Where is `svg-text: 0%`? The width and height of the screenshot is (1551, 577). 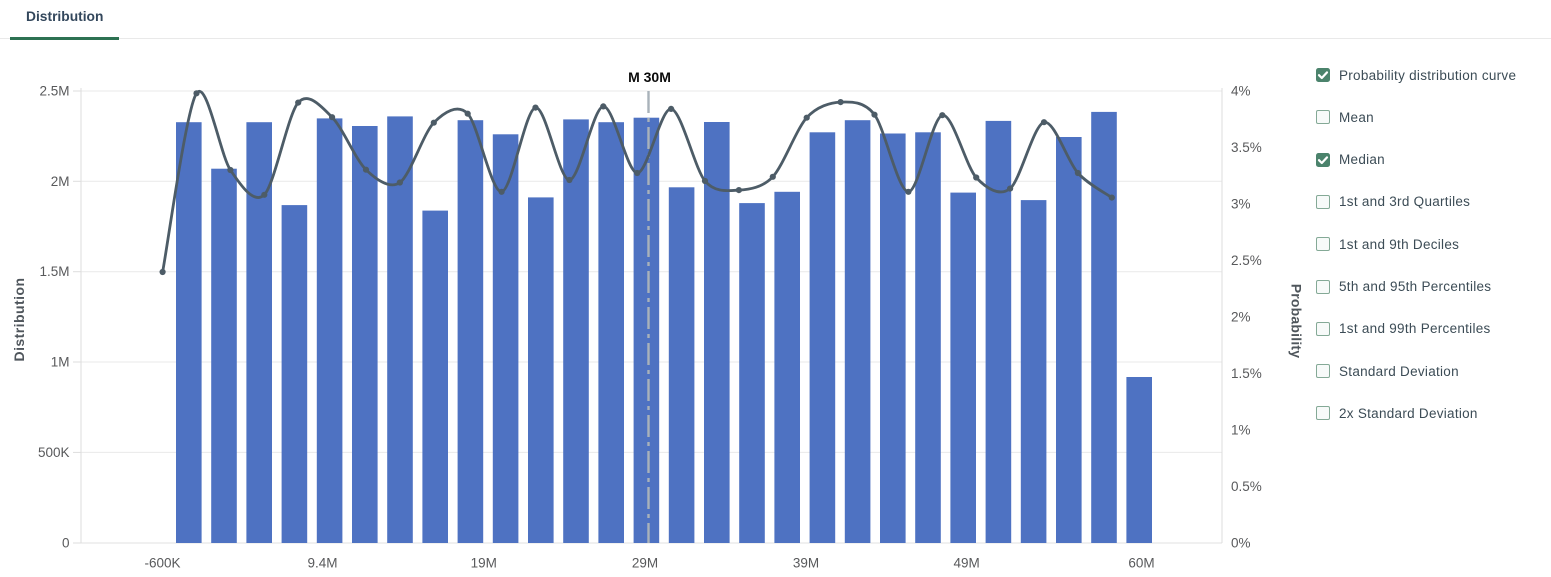
svg-text: 0% is located at coordinates (1241, 543).